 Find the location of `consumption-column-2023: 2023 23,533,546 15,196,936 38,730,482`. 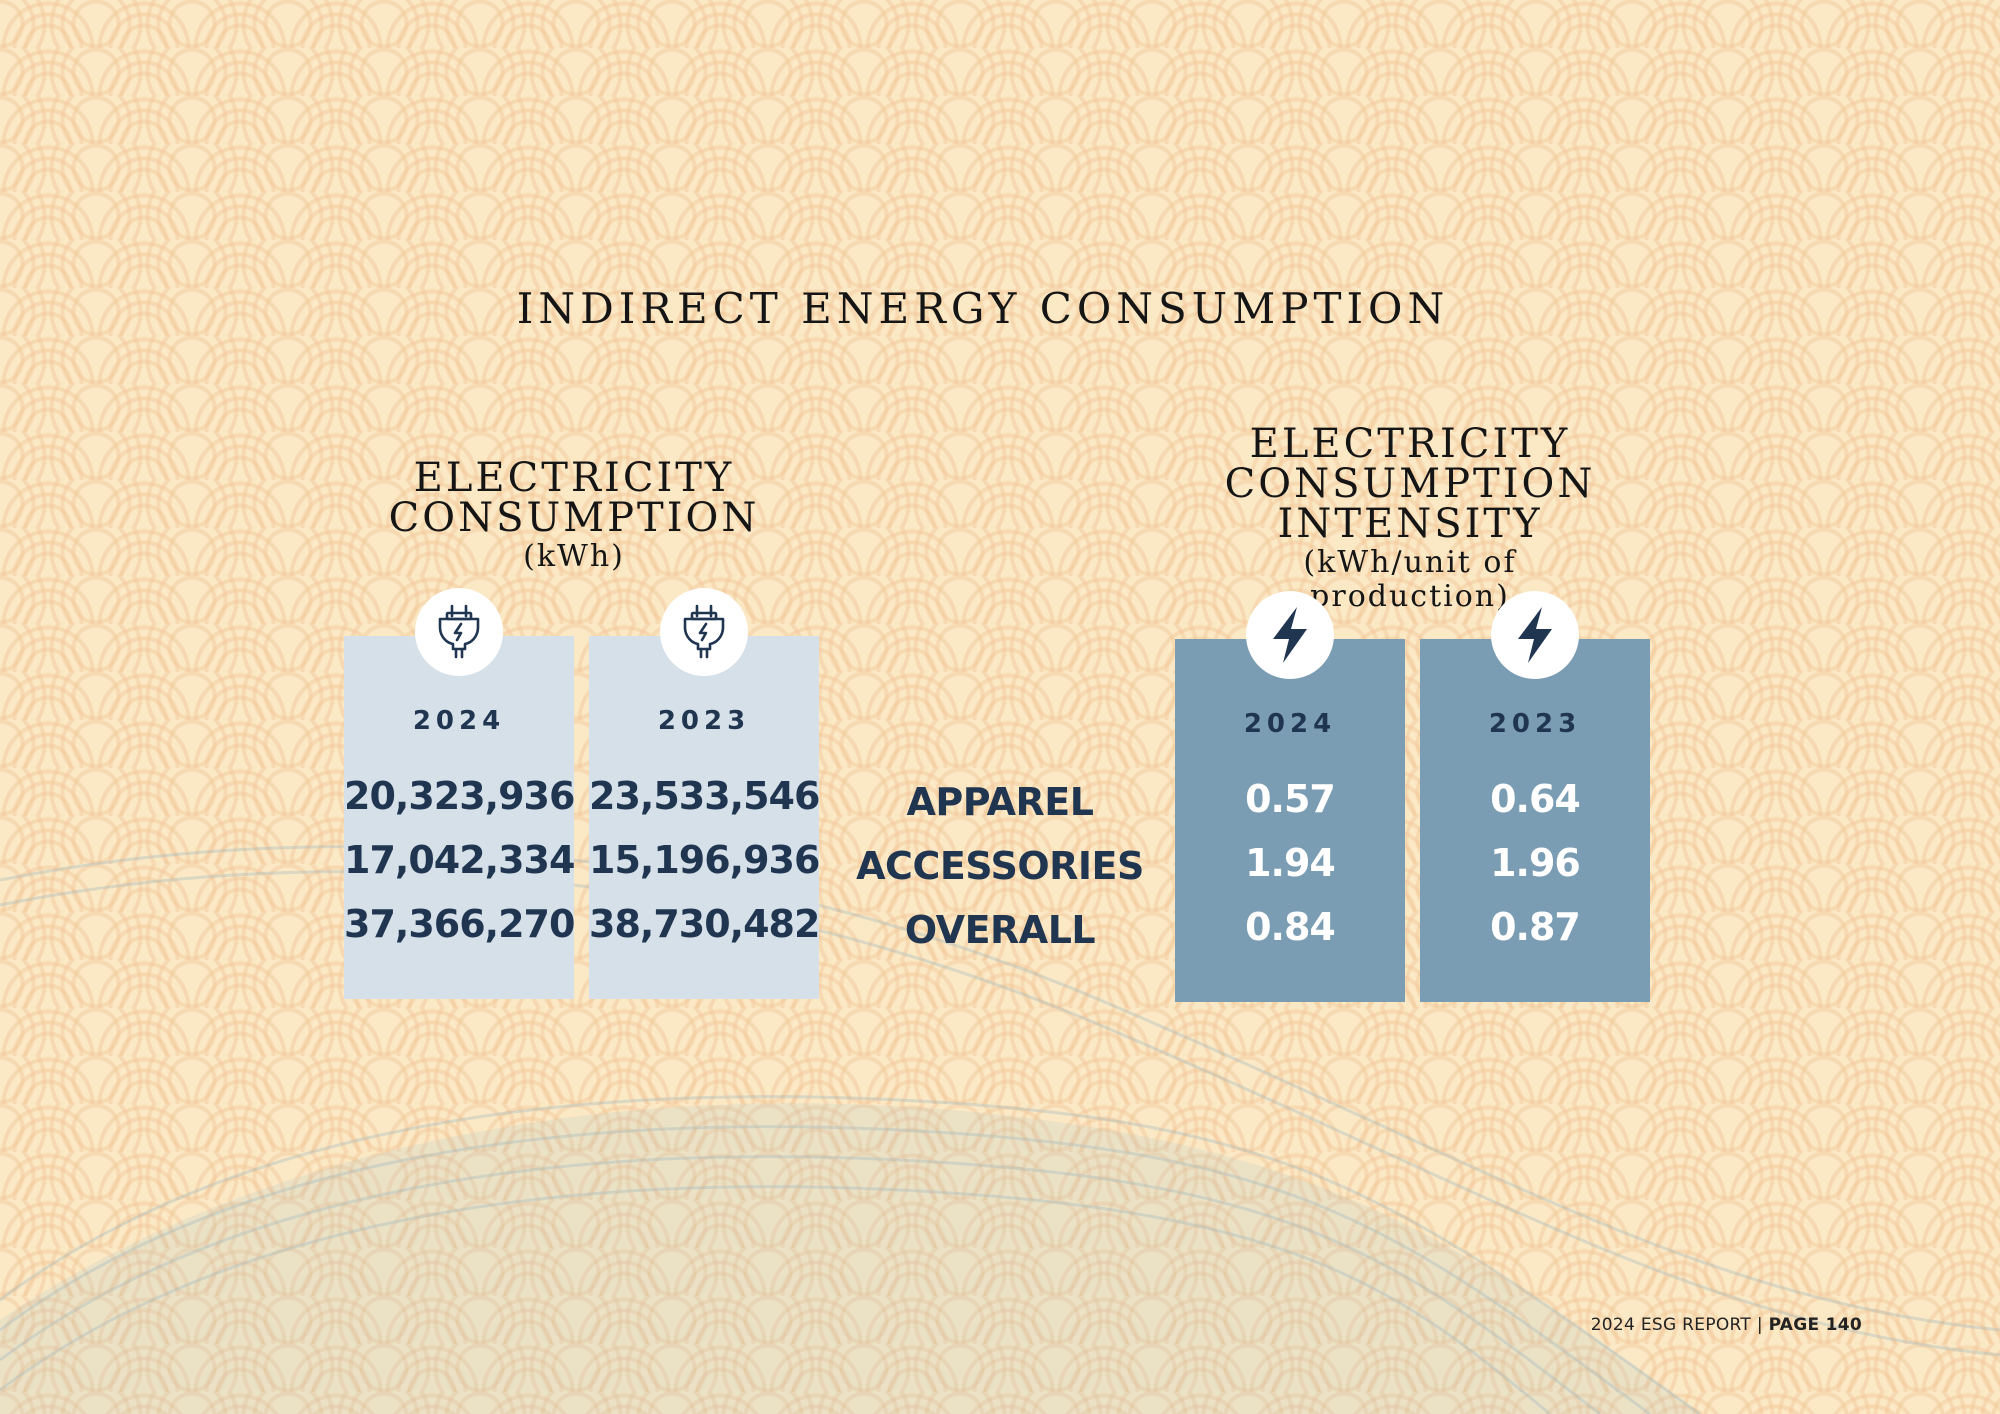

consumption-column-2023: 2023 23,533,546 15,196,936 38,730,482 is located at coordinates (704, 817).